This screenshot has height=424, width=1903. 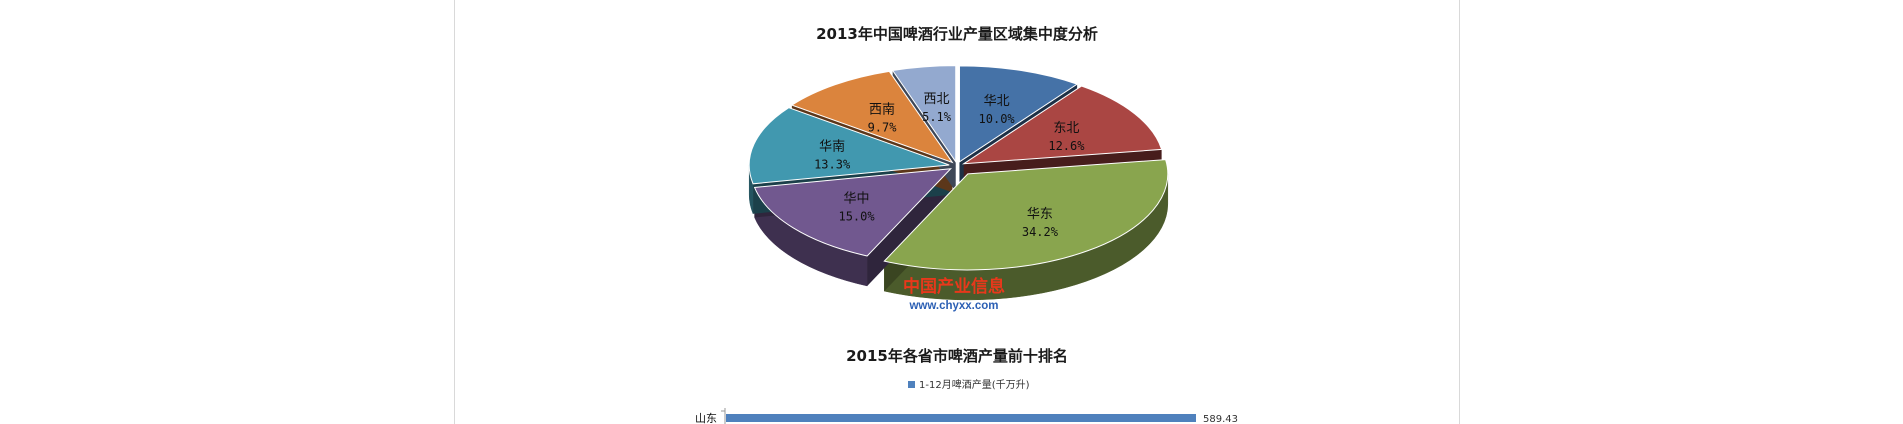 What do you see at coordinates (953, 306) in the screenshot?
I see `watermark-url: www.chyxx.com` at bounding box center [953, 306].